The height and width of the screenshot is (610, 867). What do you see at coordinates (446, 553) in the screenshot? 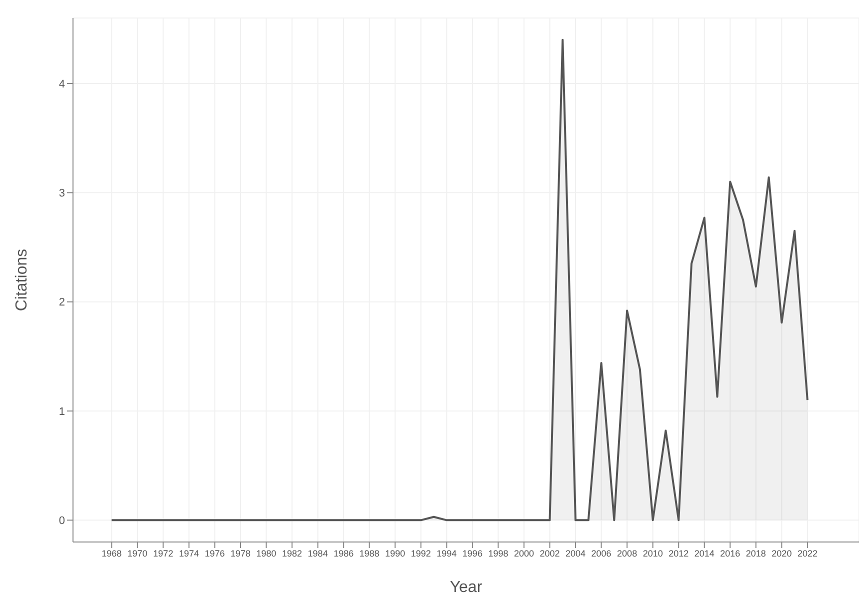
I see `x-tick-label: 1994` at bounding box center [446, 553].